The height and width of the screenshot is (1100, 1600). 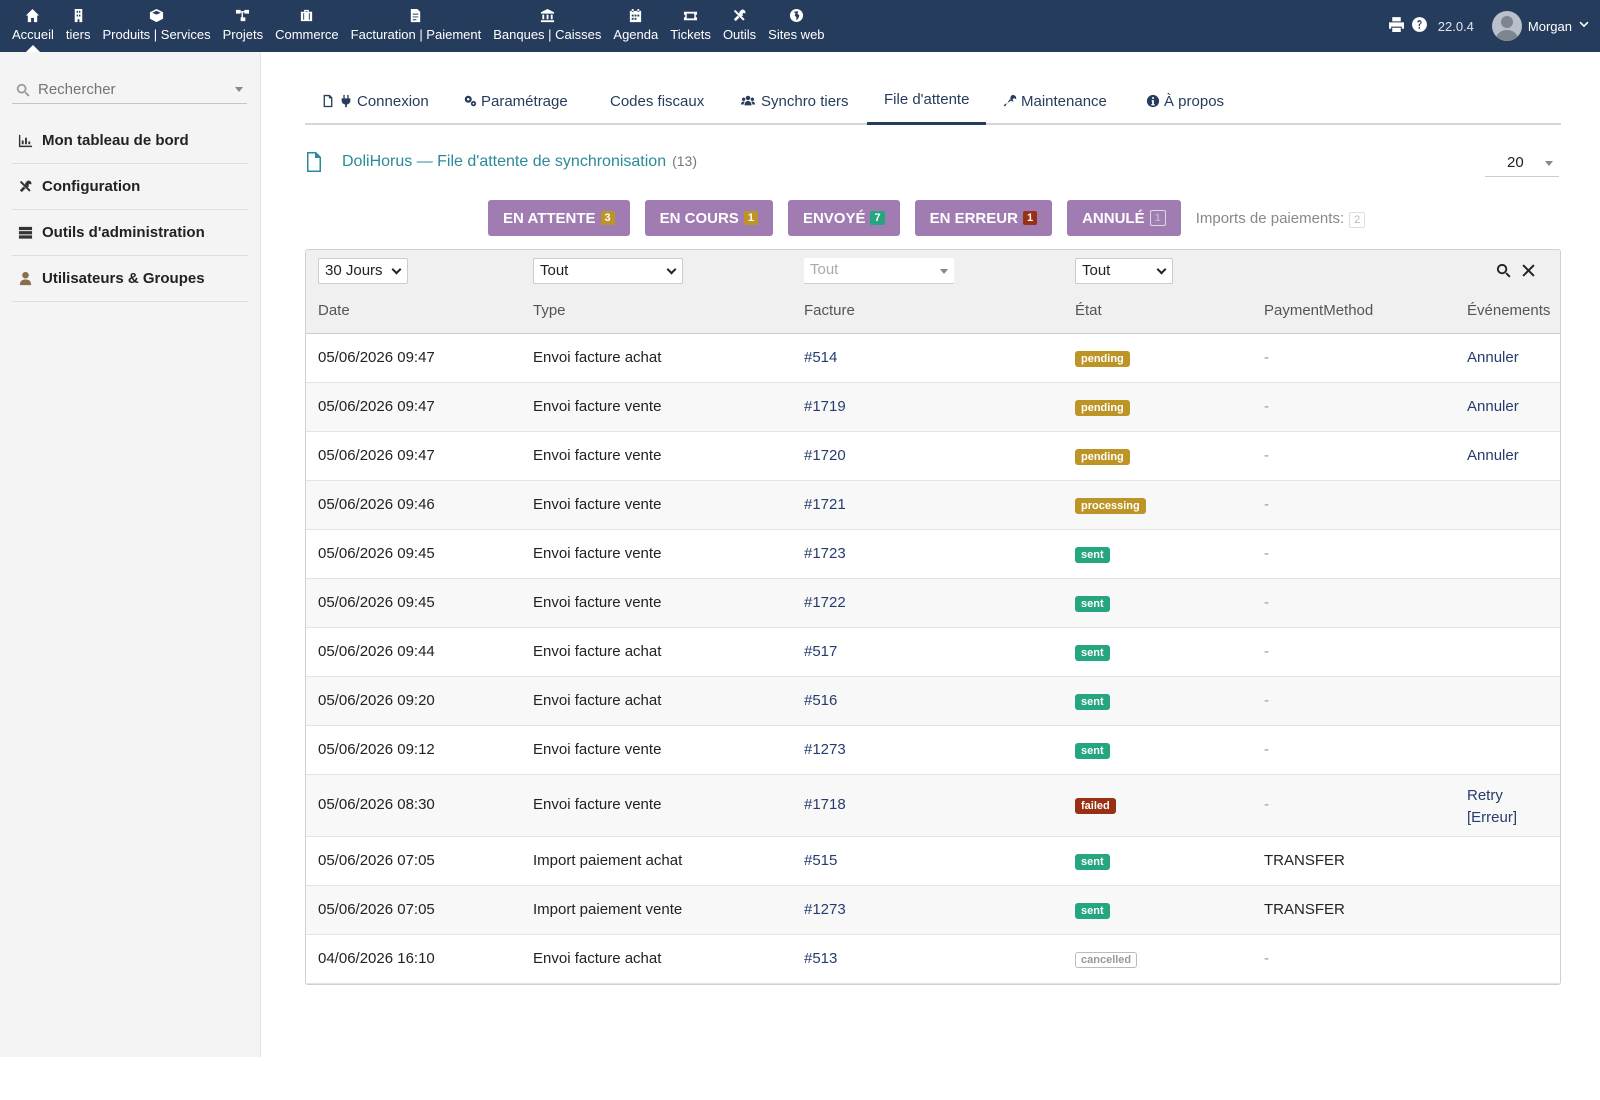 I want to click on invoice-link: #1719, so click(x=825, y=406).